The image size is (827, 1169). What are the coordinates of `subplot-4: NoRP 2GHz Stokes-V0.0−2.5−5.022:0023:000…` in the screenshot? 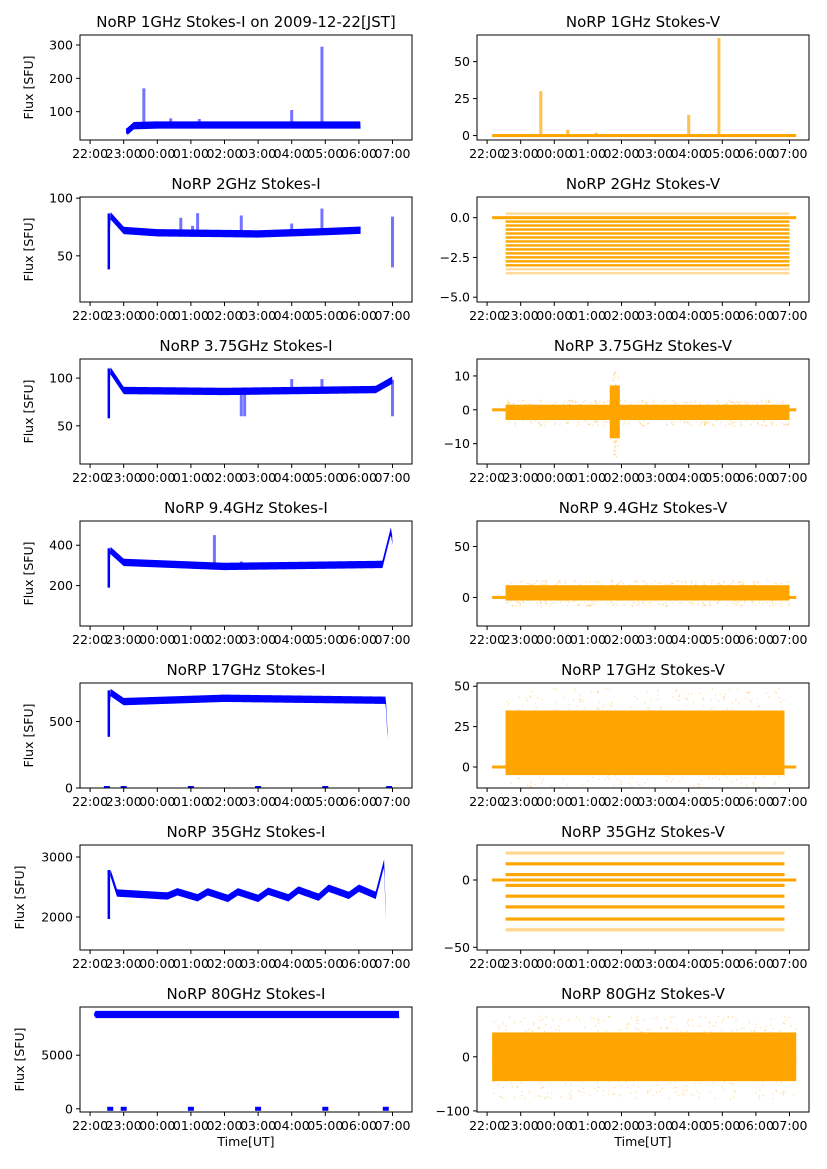 It's located at (625, 249).